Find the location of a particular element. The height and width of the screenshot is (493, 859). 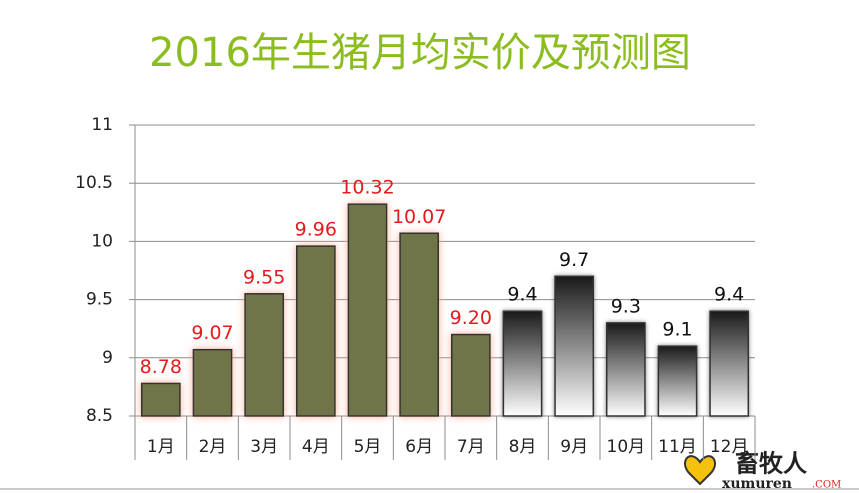

watermark: 畜牧人 xumuren .COM is located at coordinates (762, 470).